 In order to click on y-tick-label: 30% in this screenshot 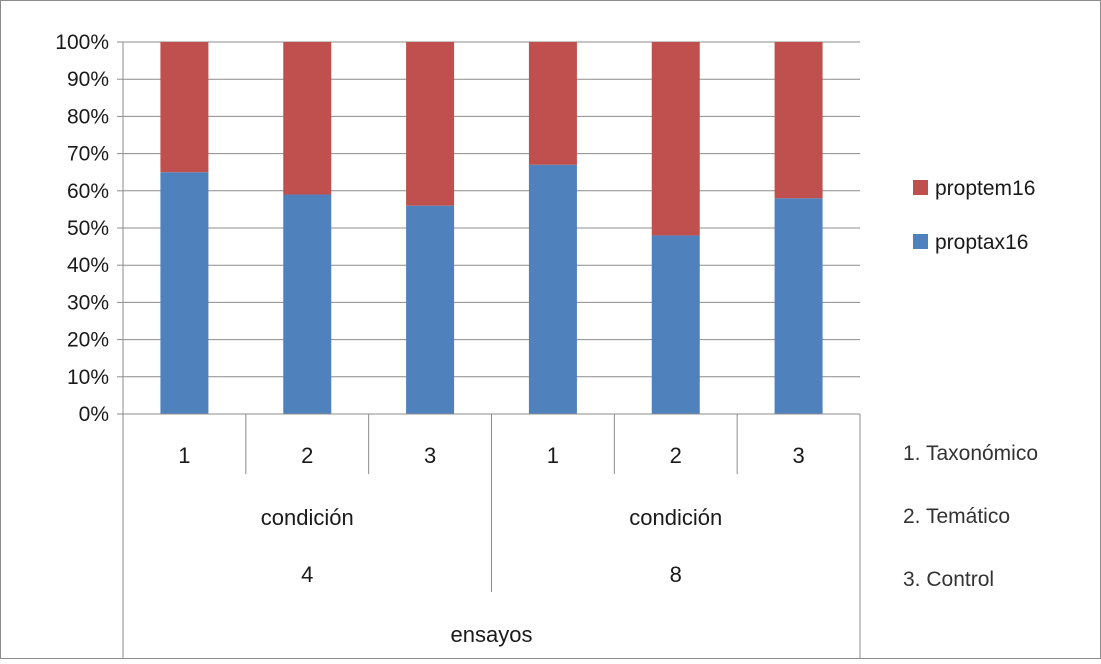, I will do `click(88, 302)`.